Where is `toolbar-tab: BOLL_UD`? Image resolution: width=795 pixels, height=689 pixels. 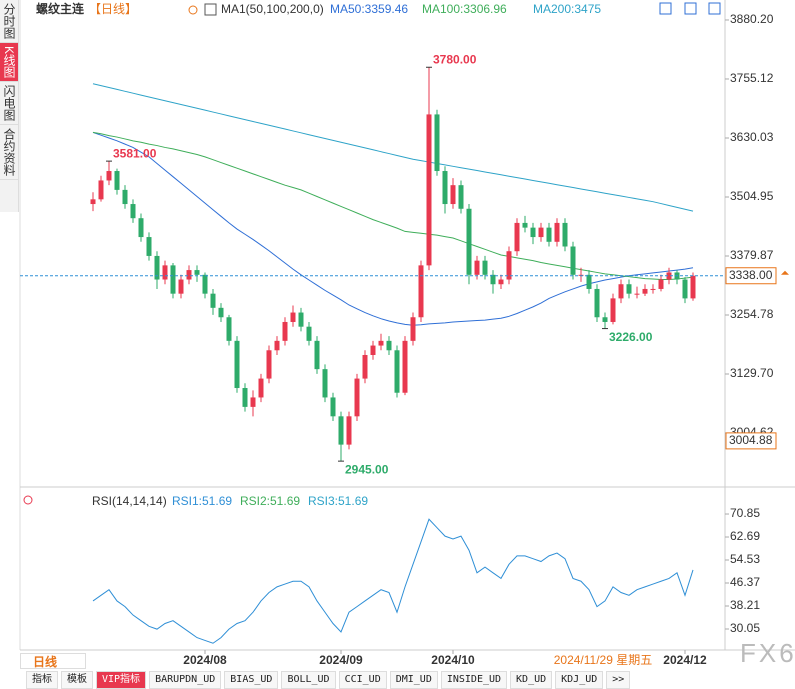
toolbar-tab: BOLL_UD is located at coordinates (308, 680).